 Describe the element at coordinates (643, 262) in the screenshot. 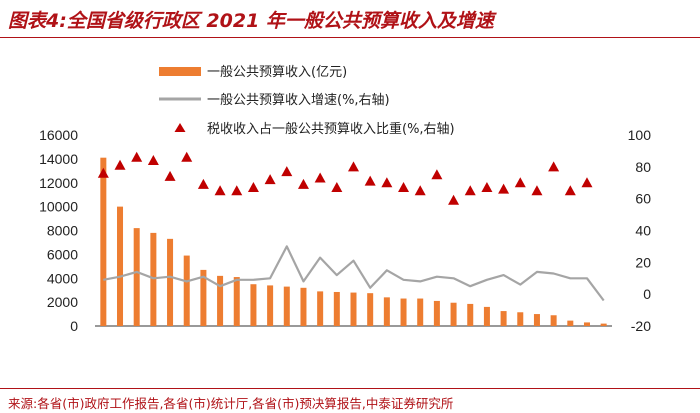

I see `right-tick-label: 20` at that location.